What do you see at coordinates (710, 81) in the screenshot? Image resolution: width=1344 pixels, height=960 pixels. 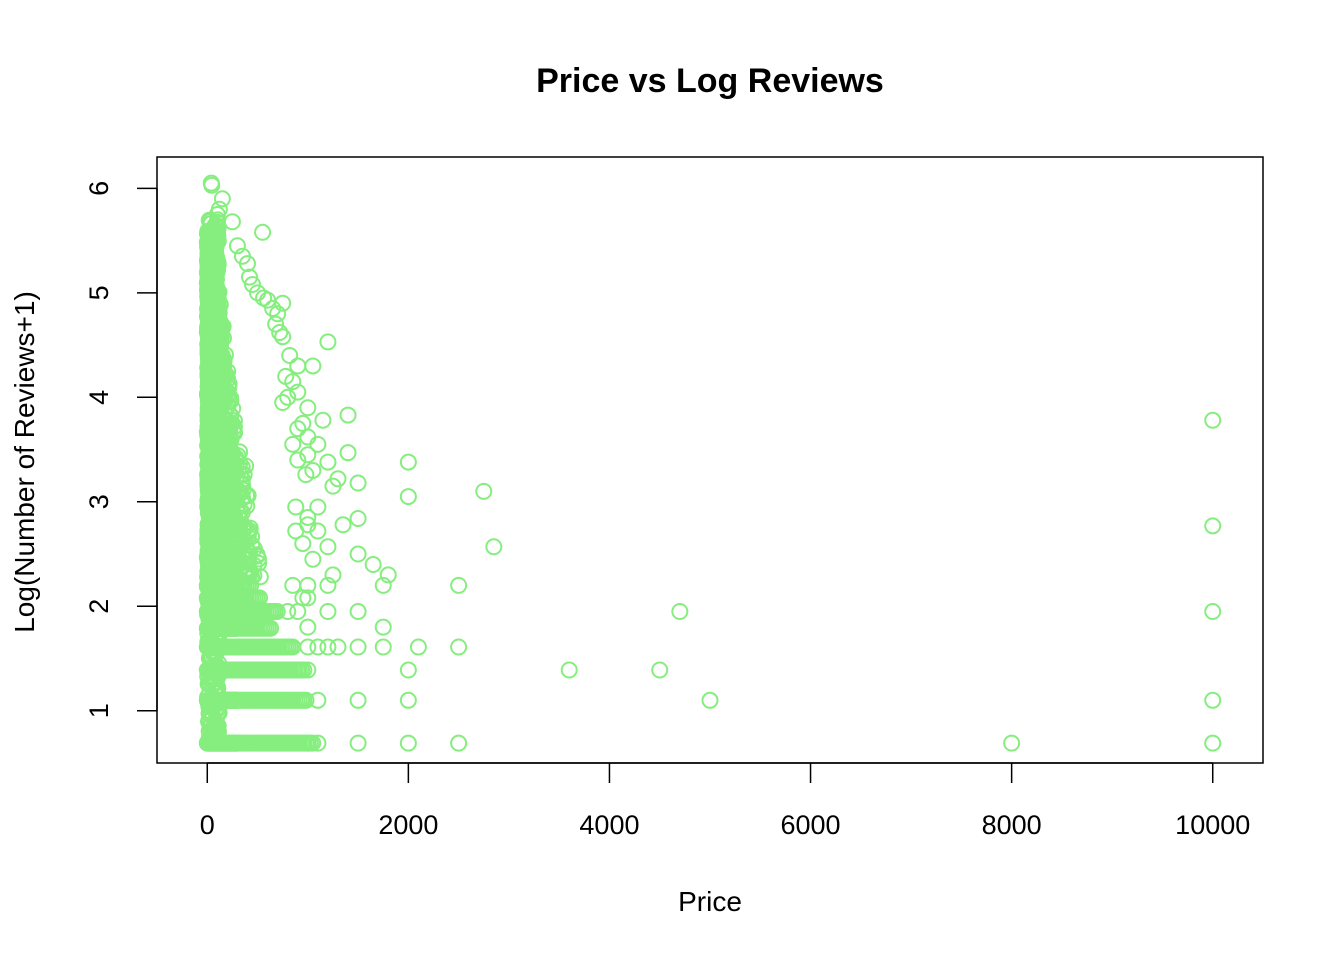 I see `chart-title: Price vs Log Reviews` at bounding box center [710, 81].